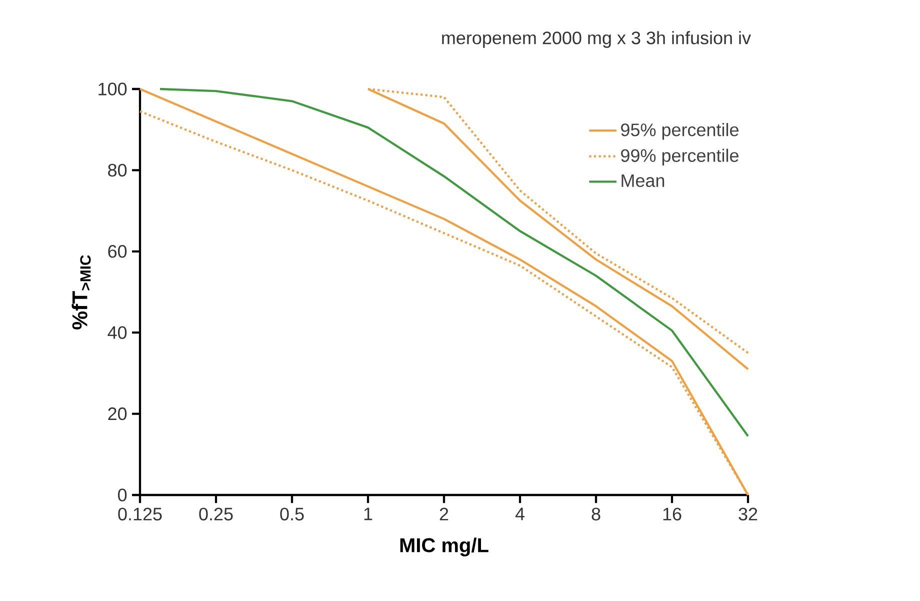 This screenshot has width=920, height=601. What do you see at coordinates (292, 514) in the screenshot?
I see `x-tick-label: 0.5` at bounding box center [292, 514].